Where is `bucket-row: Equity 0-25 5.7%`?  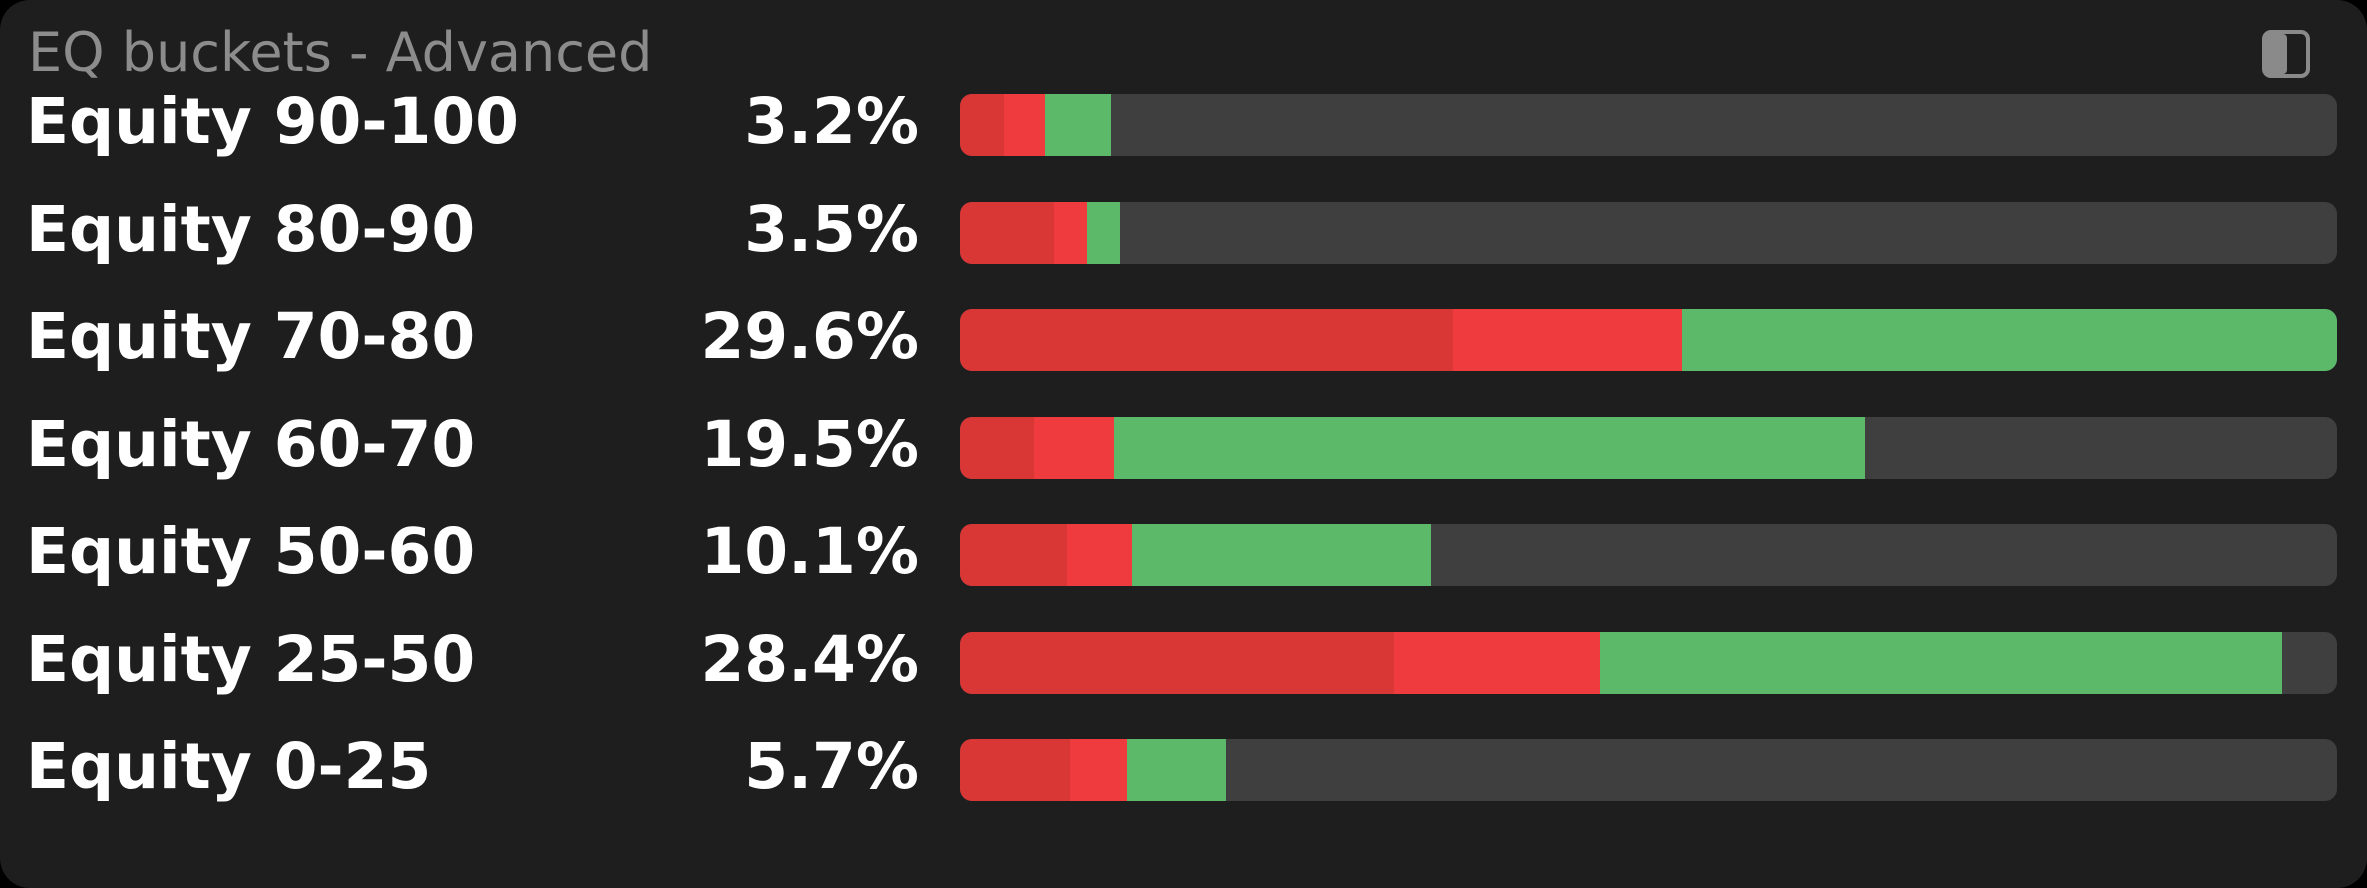 bucket-row: Equity 0-25 5.7% is located at coordinates (1183, 766).